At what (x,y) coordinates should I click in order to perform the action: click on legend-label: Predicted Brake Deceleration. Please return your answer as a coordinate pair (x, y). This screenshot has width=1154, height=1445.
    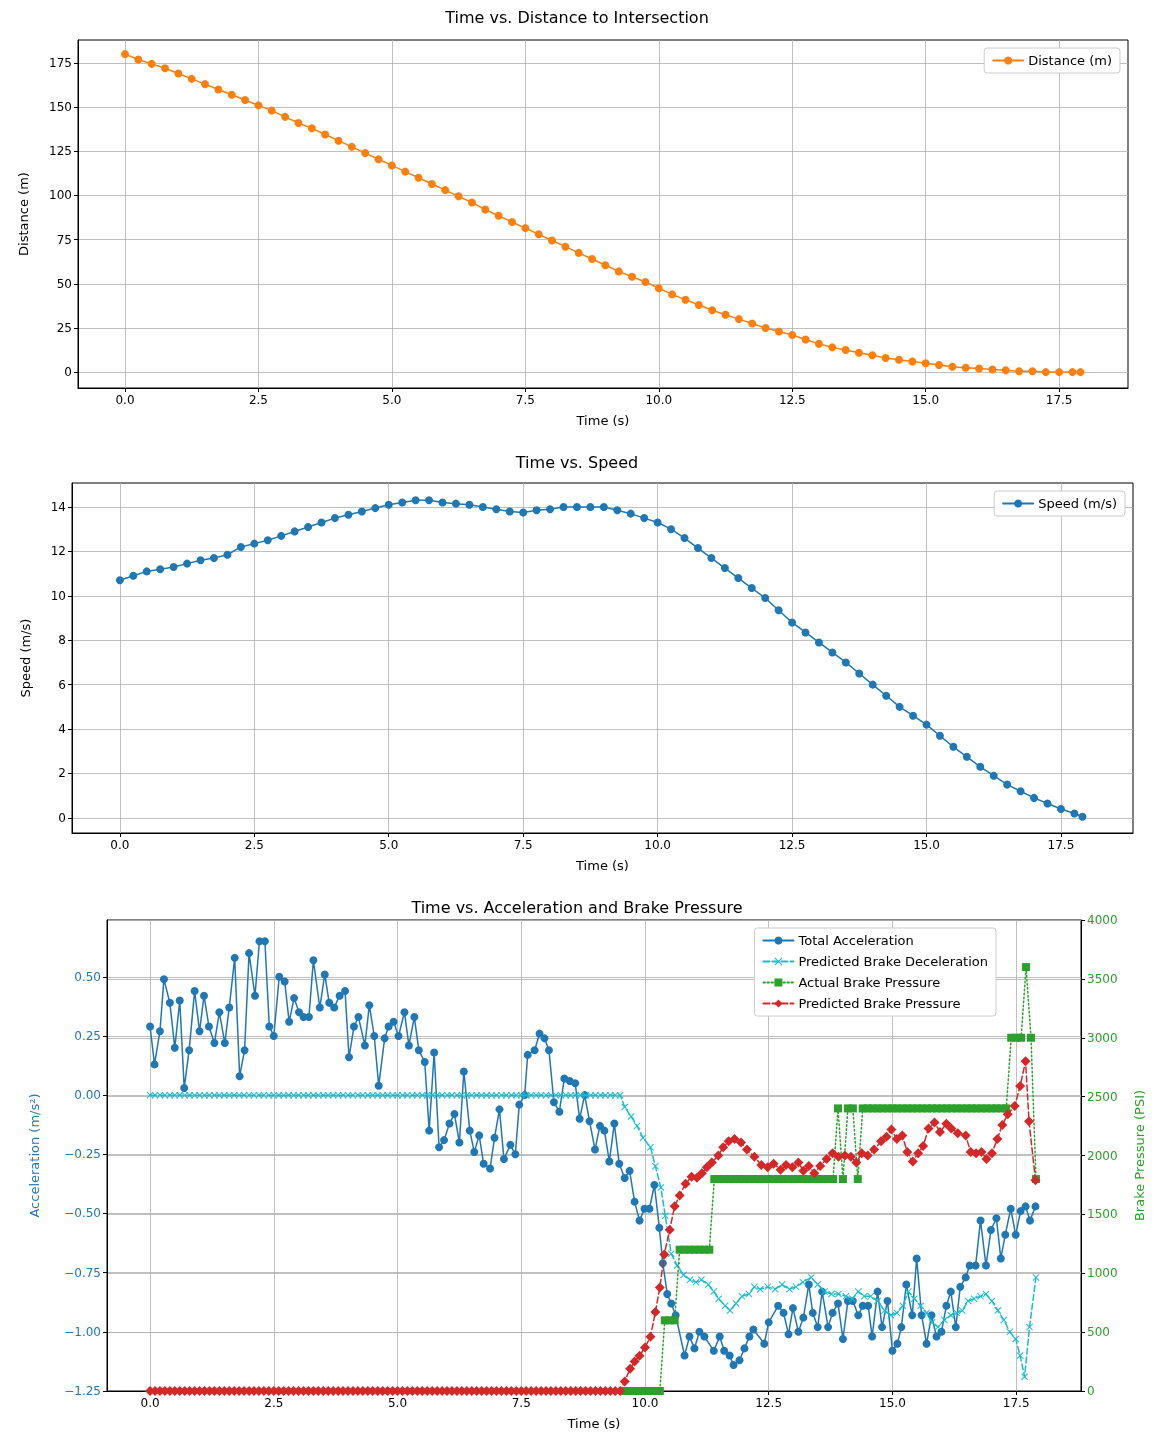
    Looking at the image, I should click on (893, 961).